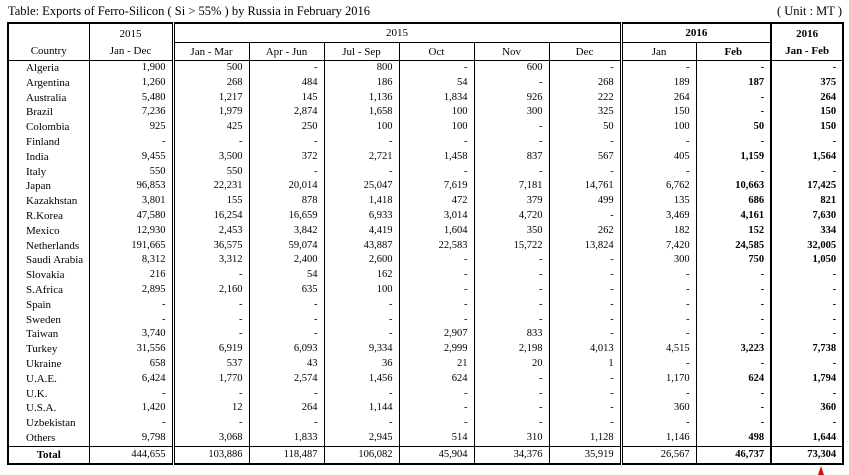  I want to click on year-2016-label: 2016, so click(807, 33).